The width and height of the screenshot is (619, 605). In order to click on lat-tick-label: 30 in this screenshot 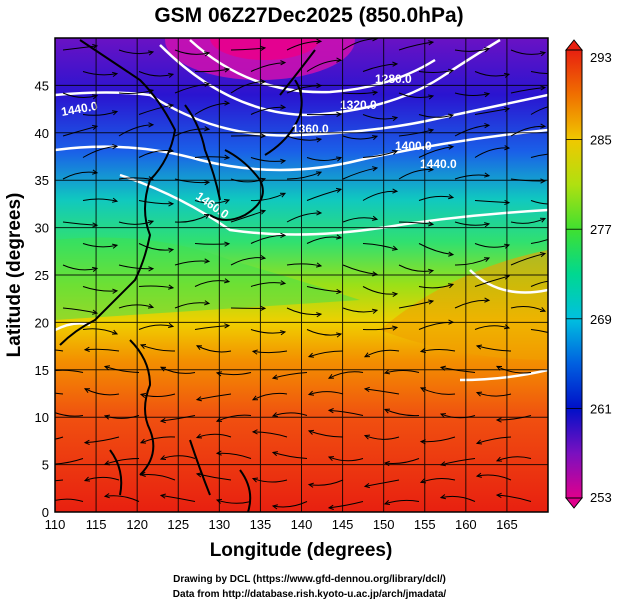, I will do `click(42, 228)`.